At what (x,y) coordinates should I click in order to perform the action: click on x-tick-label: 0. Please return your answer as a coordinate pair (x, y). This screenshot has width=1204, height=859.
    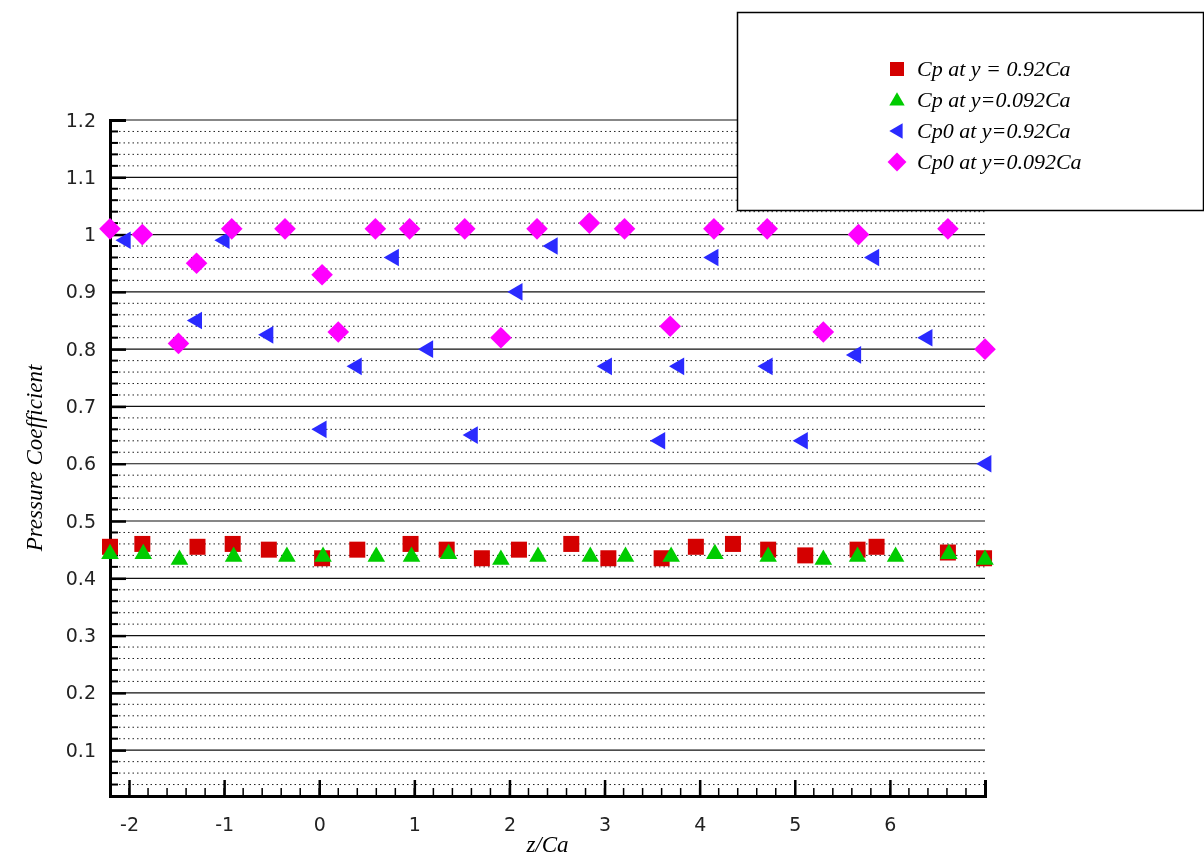
    Looking at the image, I should click on (319, 824).